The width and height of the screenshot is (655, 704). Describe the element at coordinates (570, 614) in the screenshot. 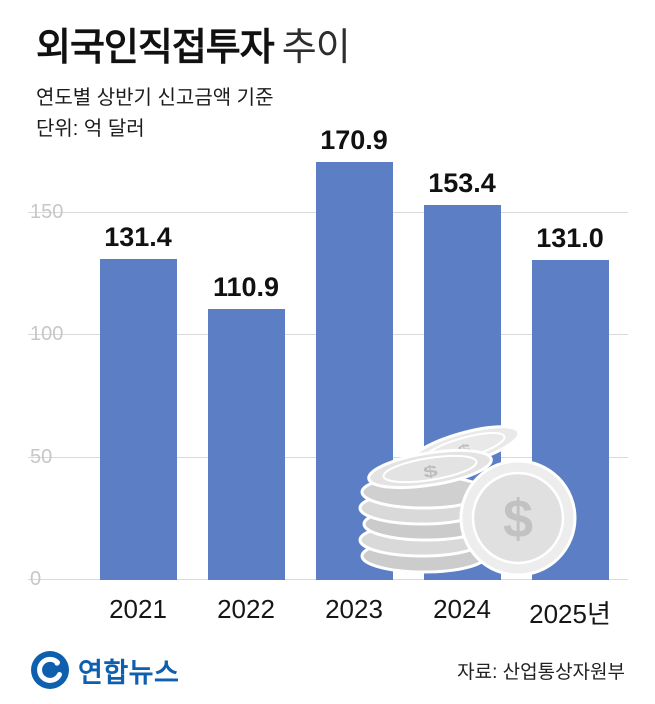

I see `x-tick-label: 2025년` at that location.